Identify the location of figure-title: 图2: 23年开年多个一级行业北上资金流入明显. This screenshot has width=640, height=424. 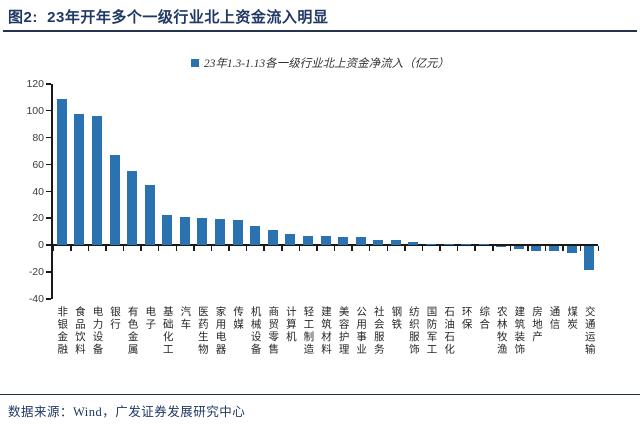
(168, 17).